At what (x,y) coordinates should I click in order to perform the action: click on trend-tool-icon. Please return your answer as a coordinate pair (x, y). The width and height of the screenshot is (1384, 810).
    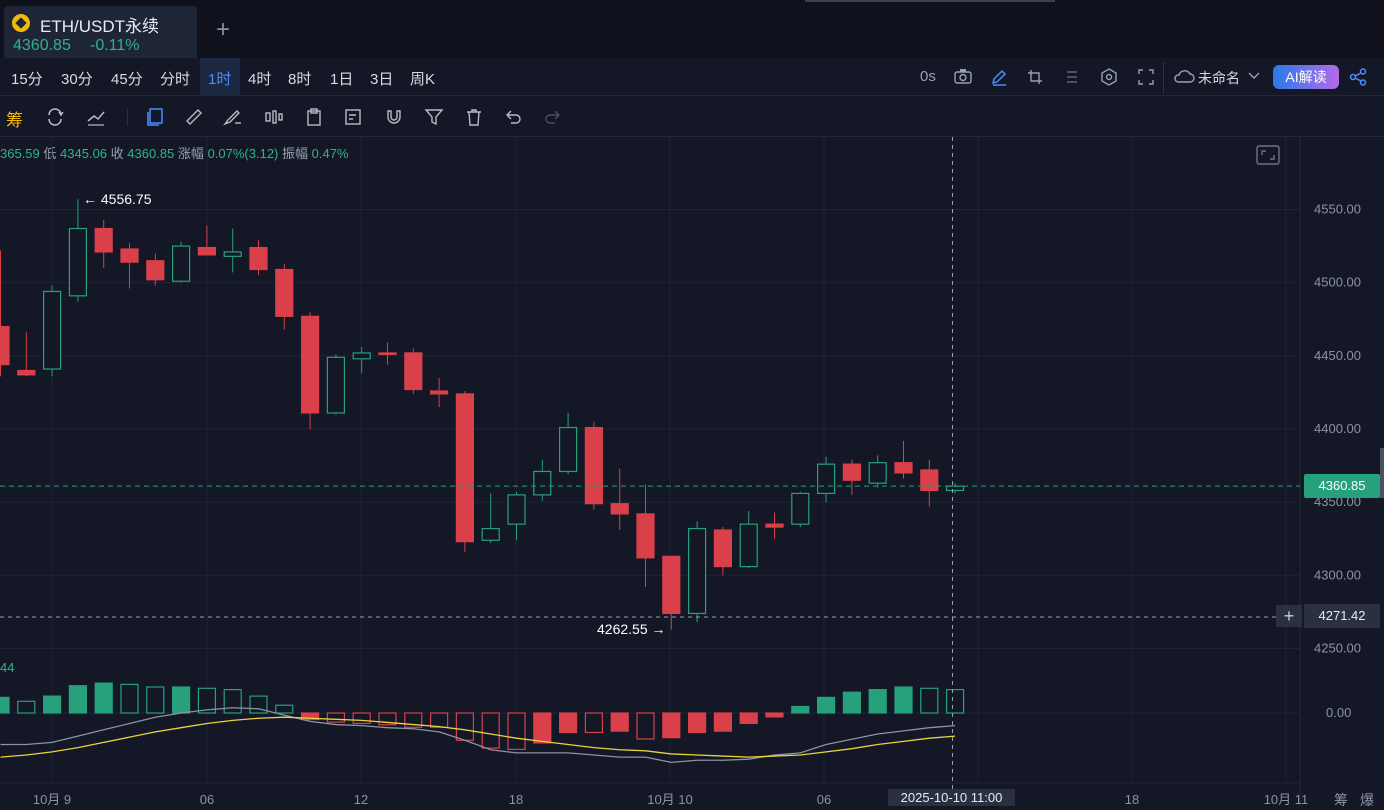
    Looking at the image, I should click on (96, 117).